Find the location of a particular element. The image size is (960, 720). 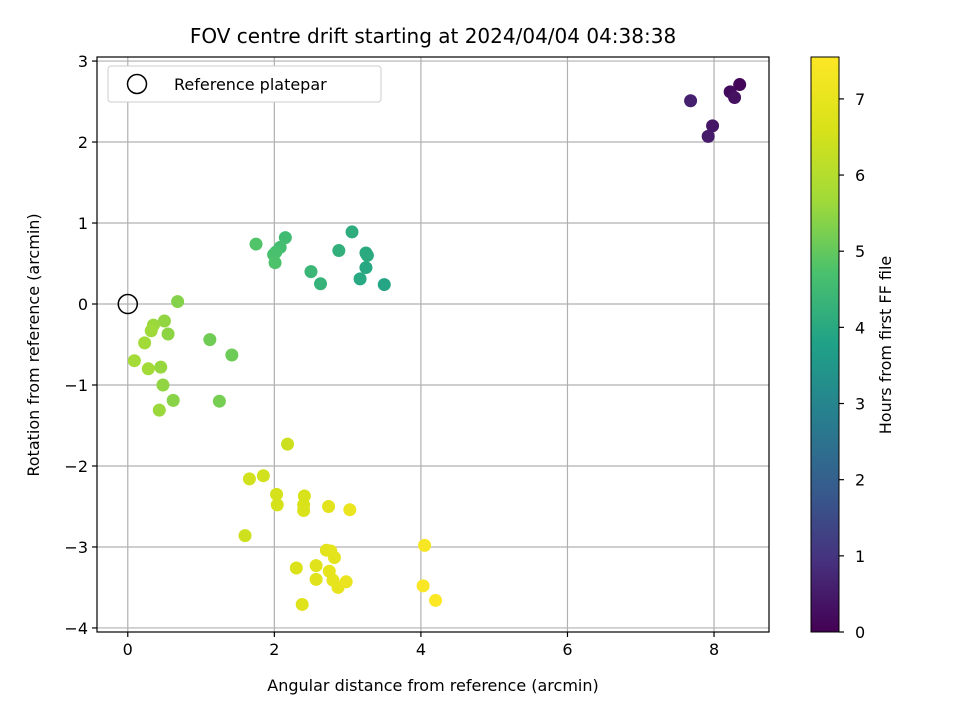

colorbar-label: Hours from first FF file is located at coordinates (885, 345).